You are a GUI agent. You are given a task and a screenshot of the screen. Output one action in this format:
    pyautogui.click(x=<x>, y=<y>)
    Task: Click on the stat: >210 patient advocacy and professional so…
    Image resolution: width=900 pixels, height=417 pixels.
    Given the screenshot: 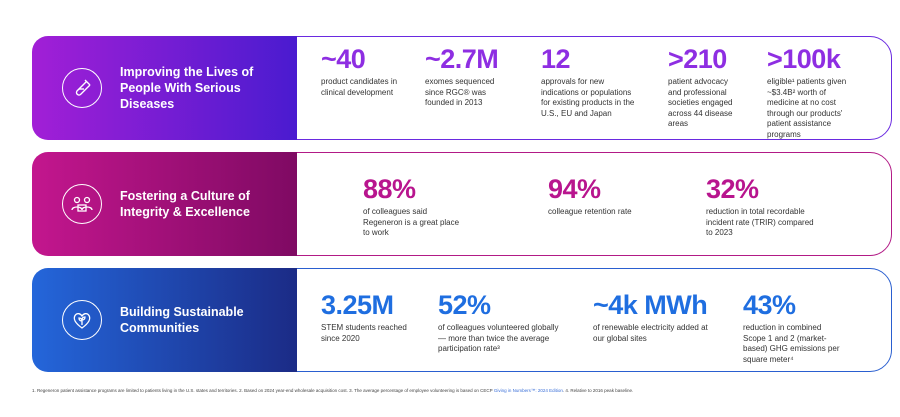 What is the action you would take?
    pyautogui.click(x=705, y=86)
    